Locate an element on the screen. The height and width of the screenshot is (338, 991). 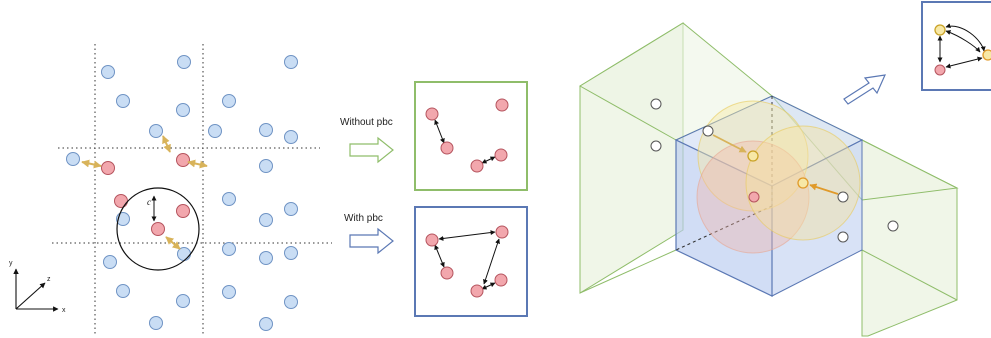
axis-triad-icon is located at coordinates (36, 290).